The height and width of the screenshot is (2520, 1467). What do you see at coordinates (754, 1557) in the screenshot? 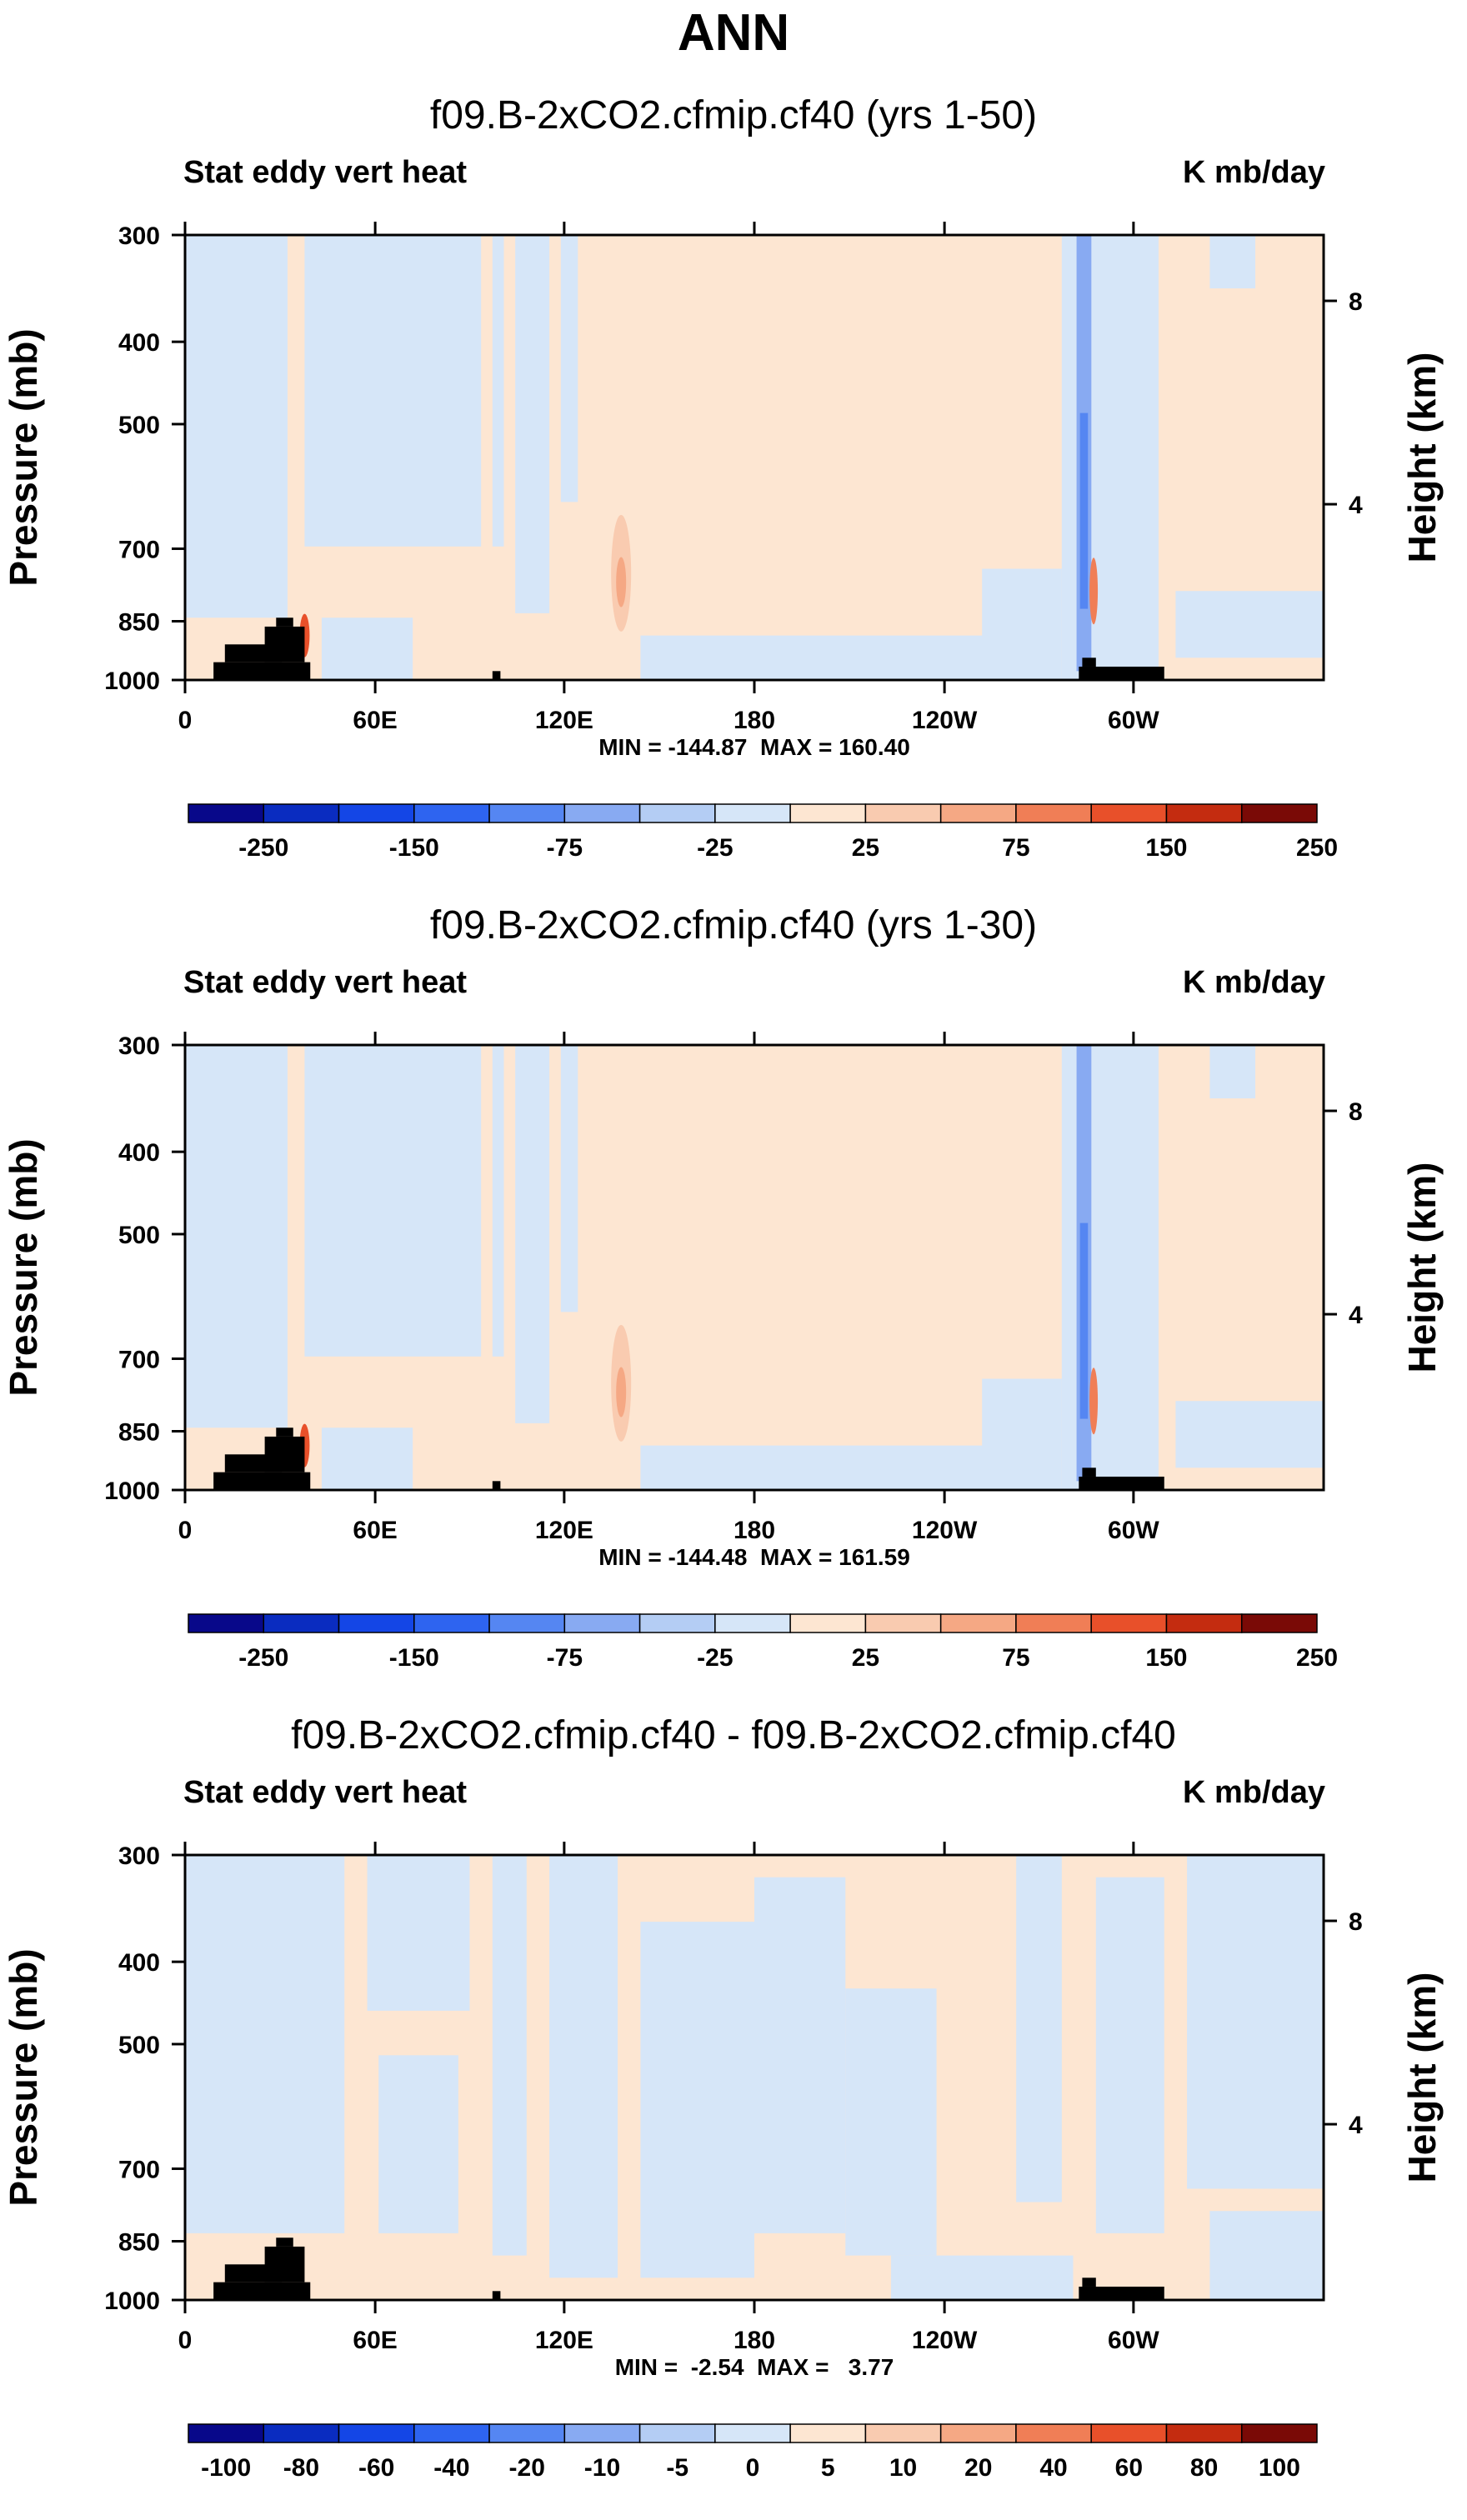
I see `min-max-label: MIN = -144.48 MAX = 161.59` at bounding box center [754, 1557].